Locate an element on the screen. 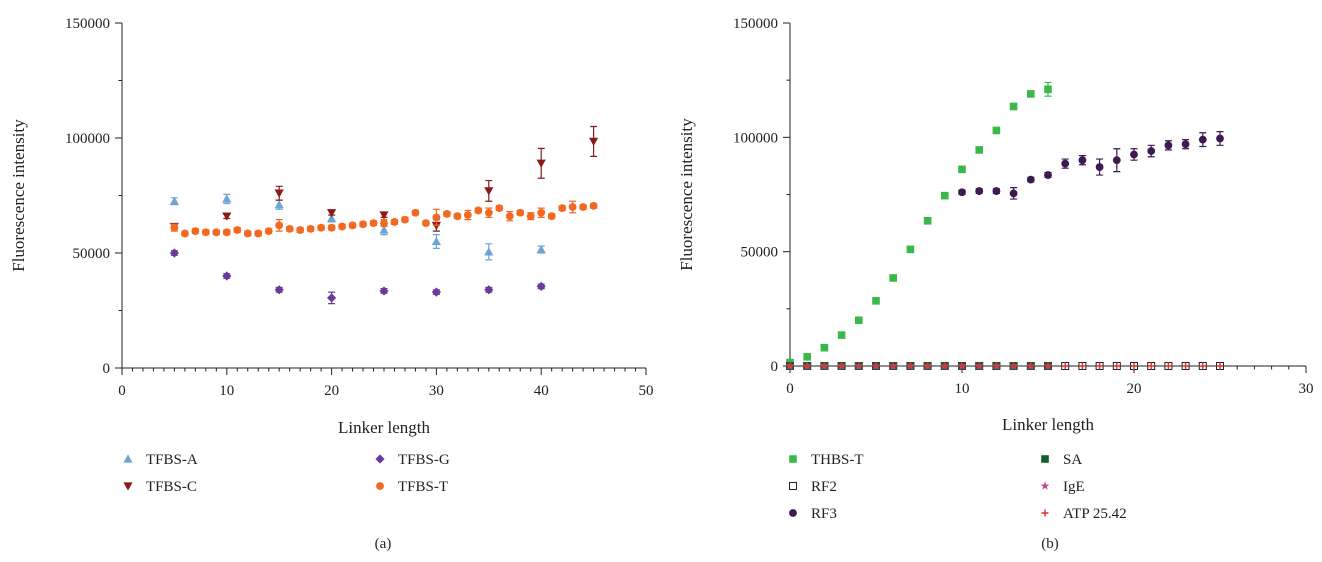 This screenshot has height=562, width=1322. legend-item: ATP 25.42 is located at coordinates (1084, 514).